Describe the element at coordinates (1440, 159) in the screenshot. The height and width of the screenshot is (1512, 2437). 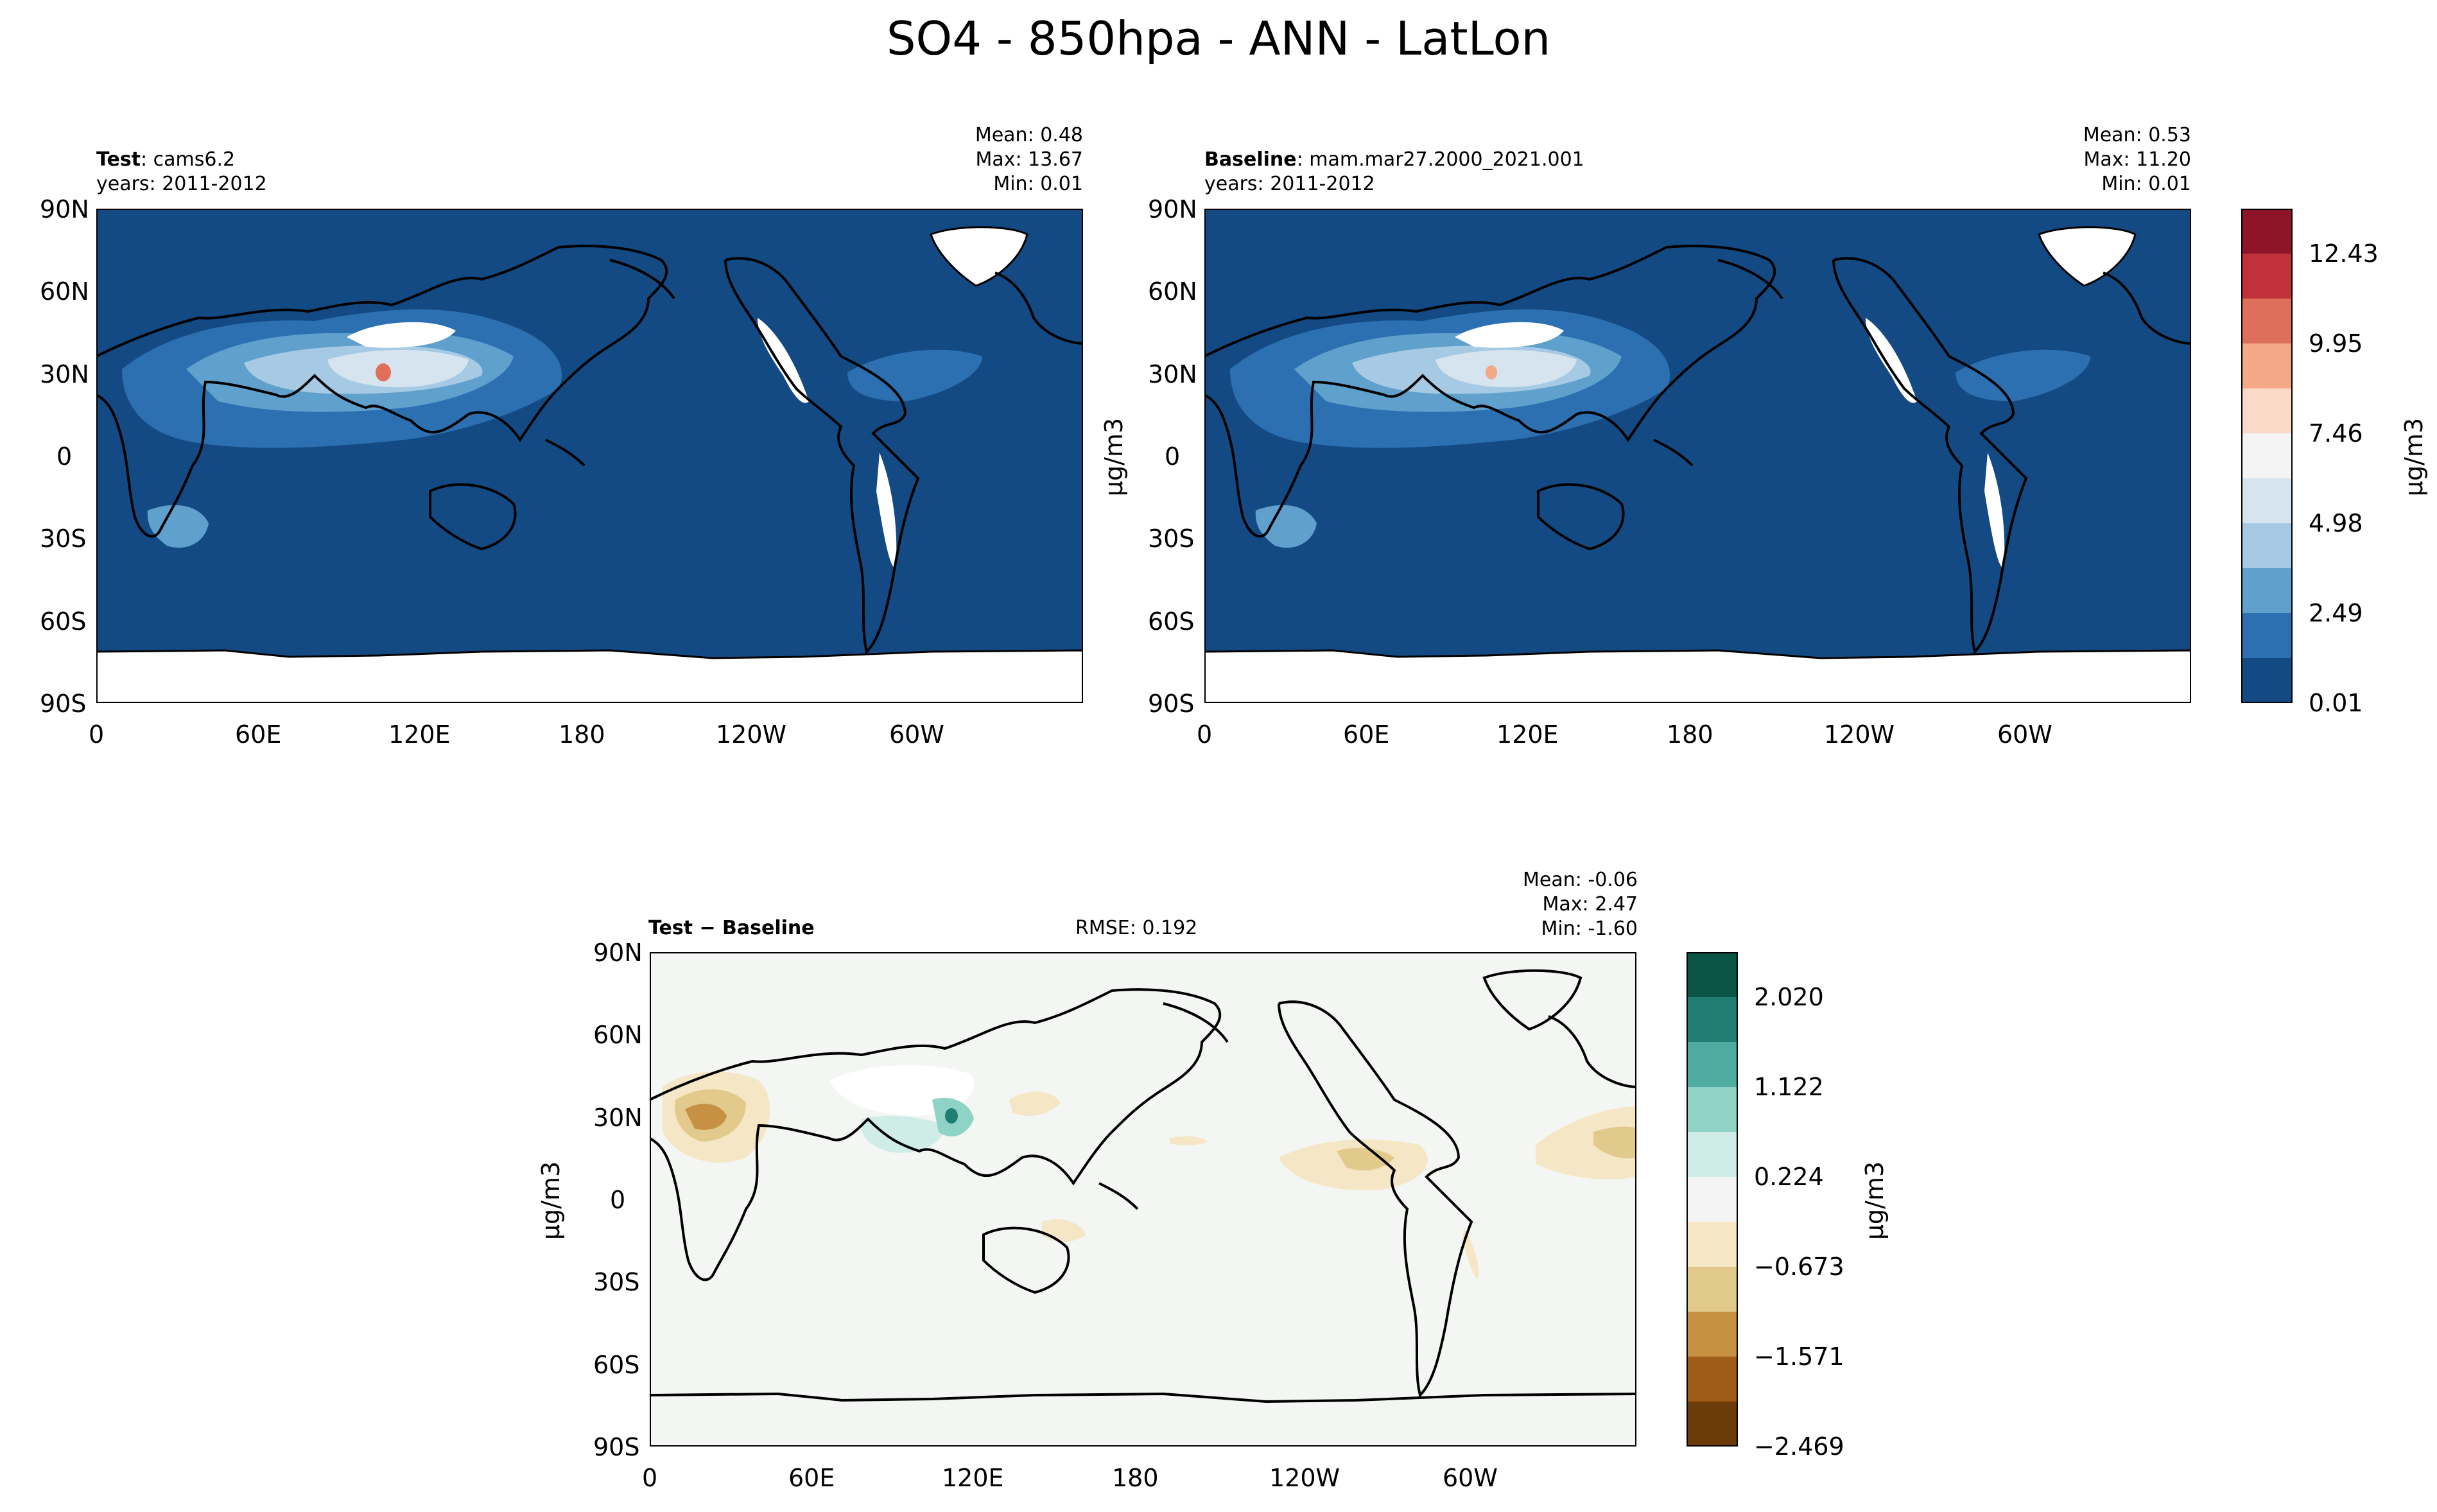
I see `baseline-label-name: : mam.mar27.2000_2021.001` at that location.